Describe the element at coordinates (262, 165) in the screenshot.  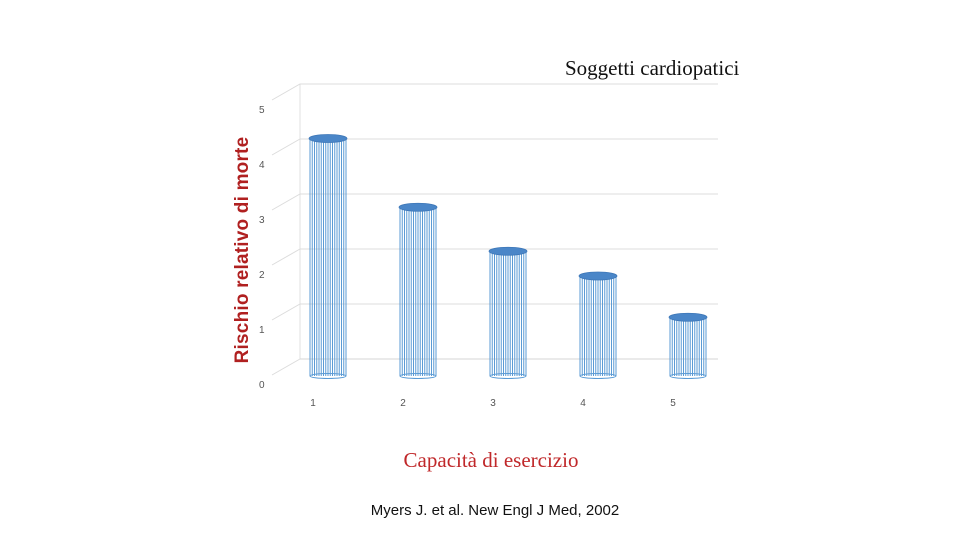
I see `y-tick-label: 4` at that location.